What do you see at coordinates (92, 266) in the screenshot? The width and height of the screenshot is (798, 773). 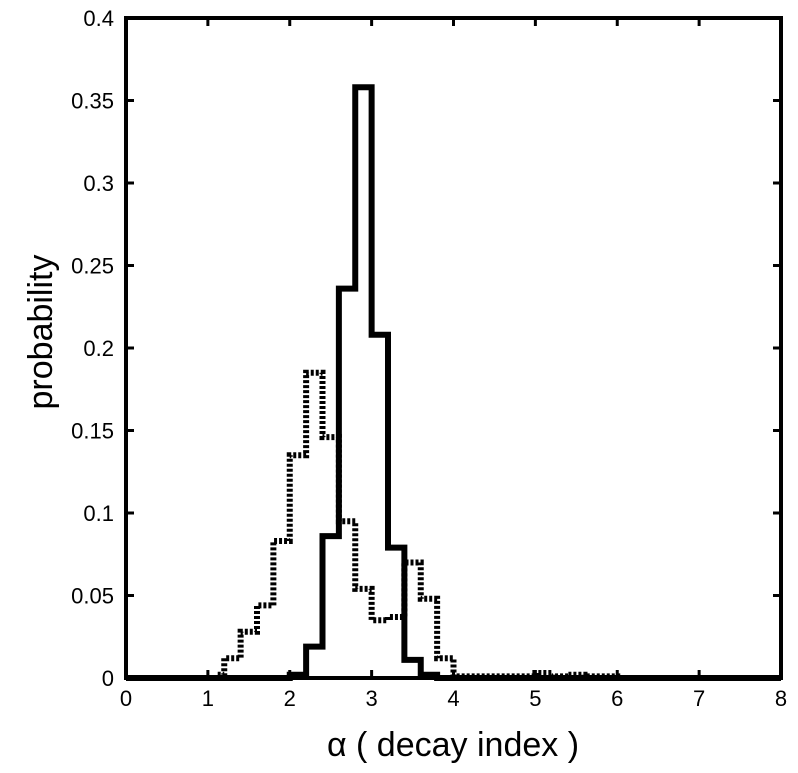 I see `y-tick-label: 0.25` at bounding box center [92, 266].